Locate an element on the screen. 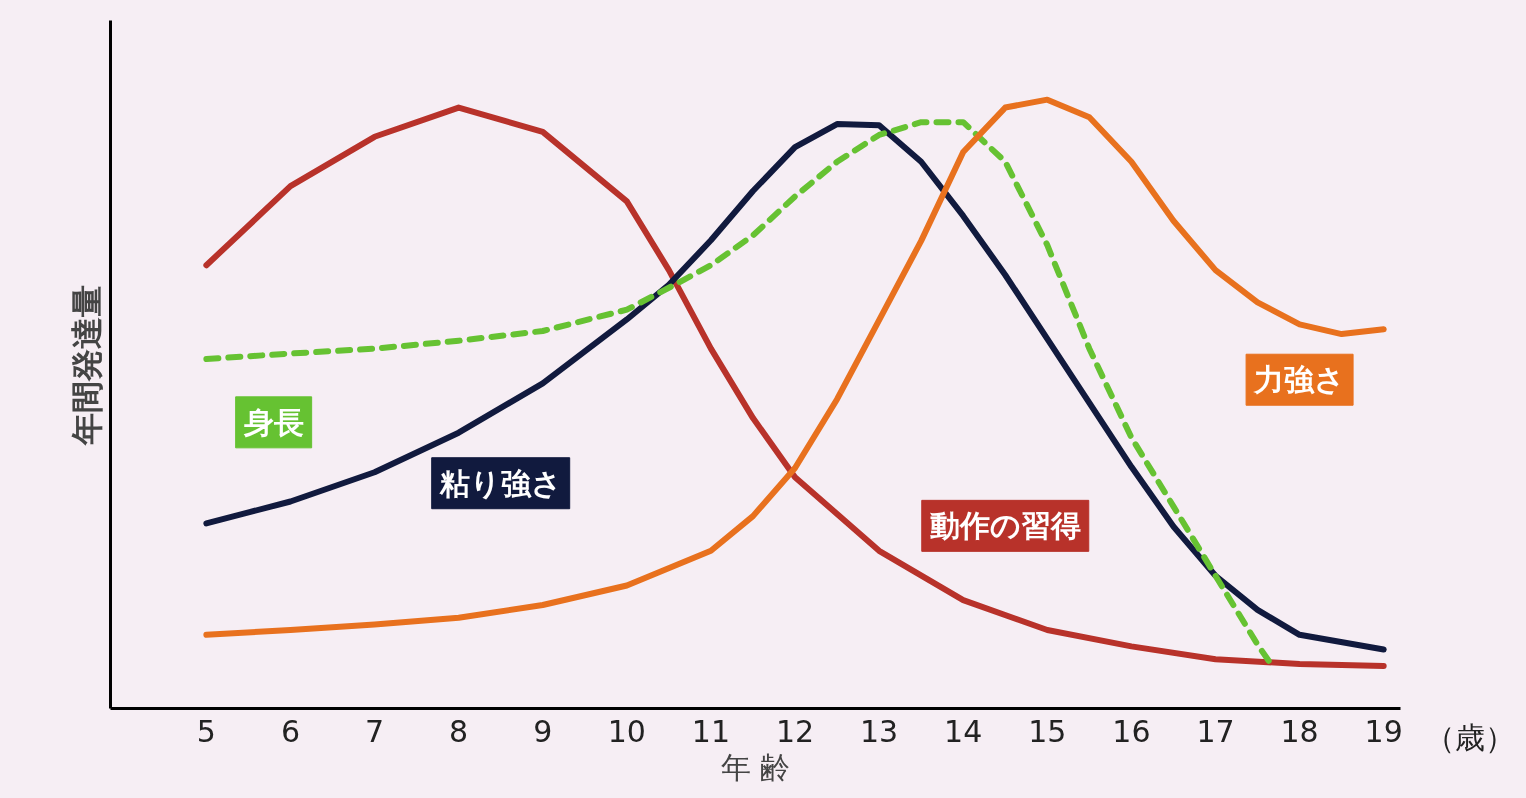  series-label: 身長 is located at coordinates (273, 422).